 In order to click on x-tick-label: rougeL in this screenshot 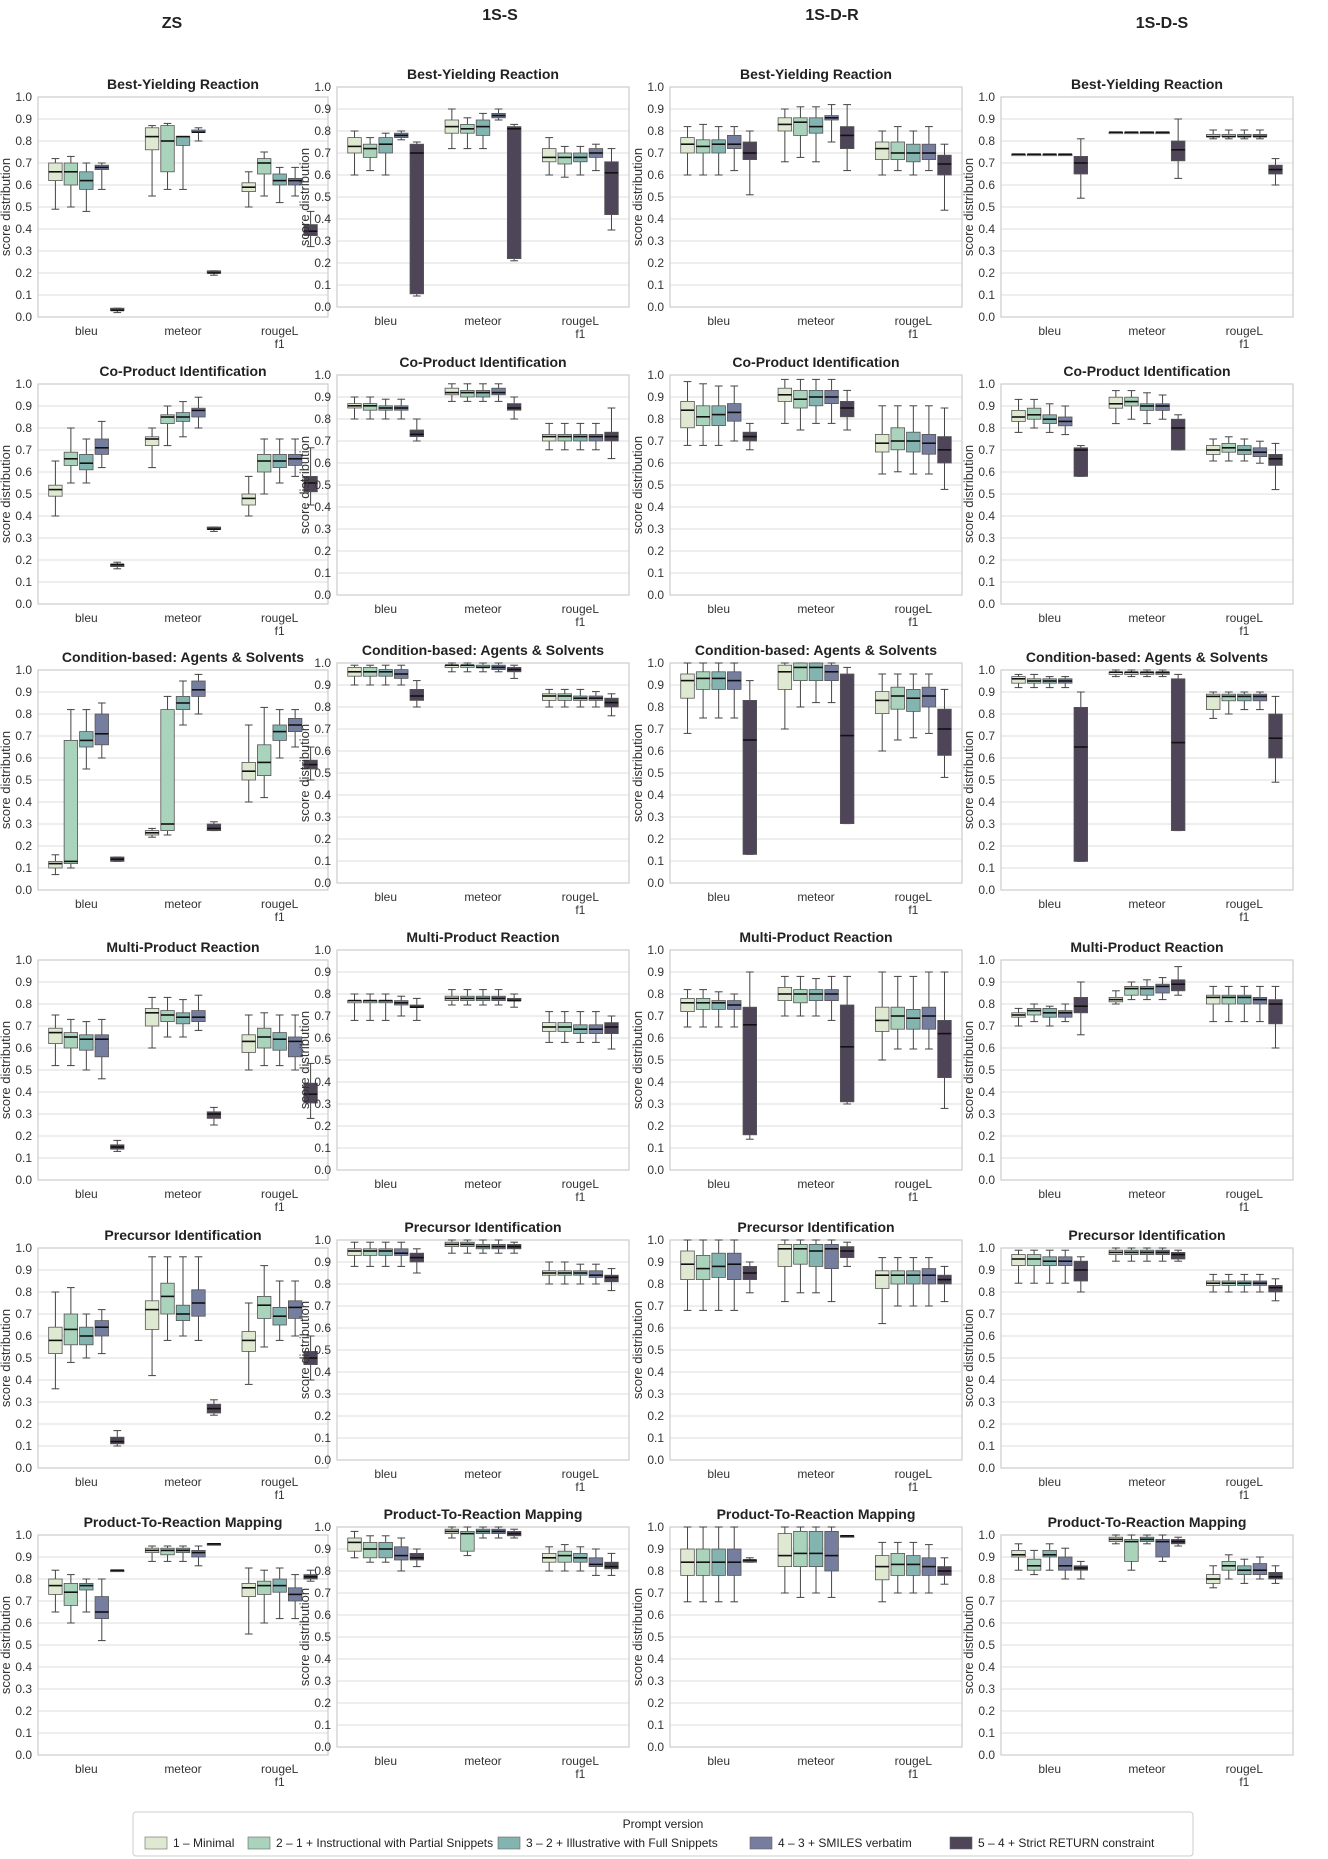, I will do `click(1245, 1769)`.